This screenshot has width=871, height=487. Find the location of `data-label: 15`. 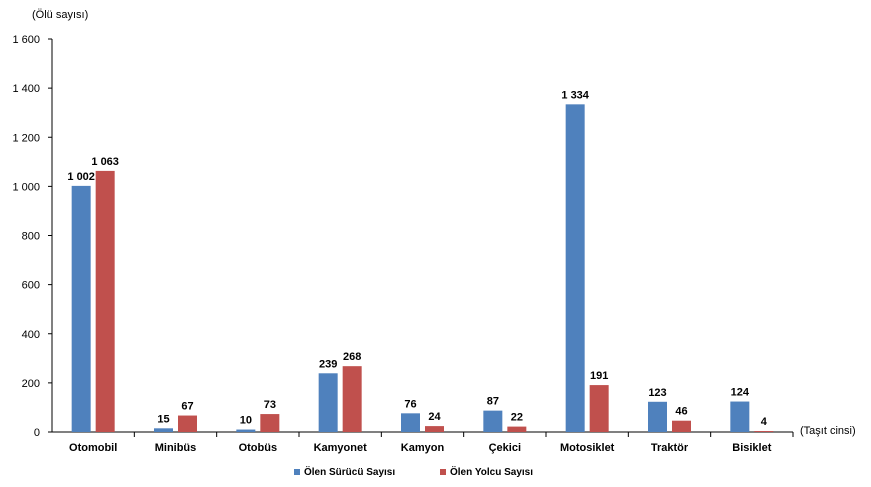

data-label: 15 is located at coordinates (163, 419).